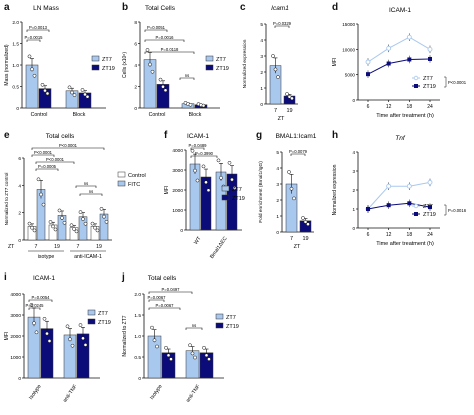 Image resolution: width=474 pixels, height=415 pixels. I want to click on y-axis-label: MFI, so click(7, 336).